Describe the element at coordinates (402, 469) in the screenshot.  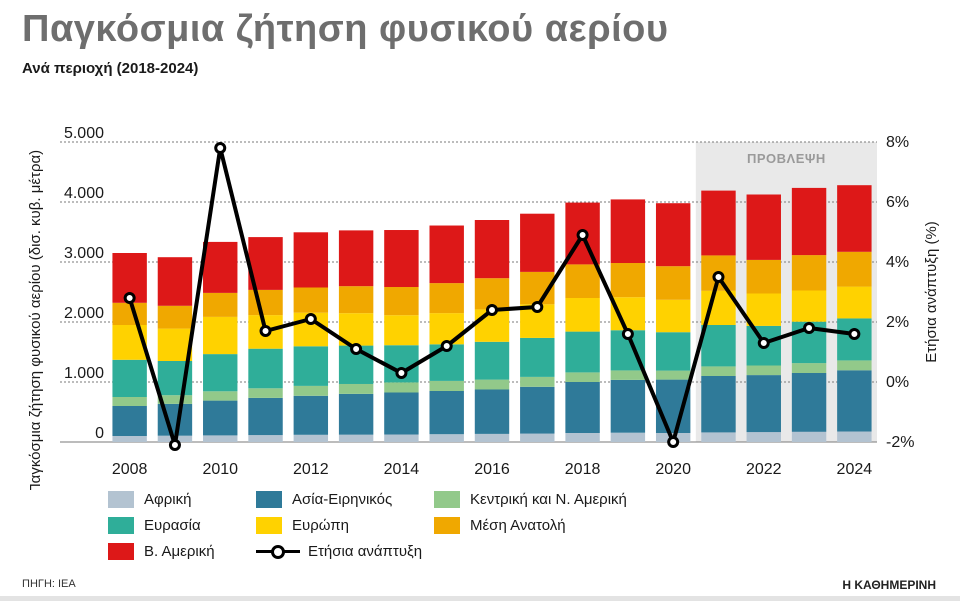
I see `x-tick-label: 2014` at that location.